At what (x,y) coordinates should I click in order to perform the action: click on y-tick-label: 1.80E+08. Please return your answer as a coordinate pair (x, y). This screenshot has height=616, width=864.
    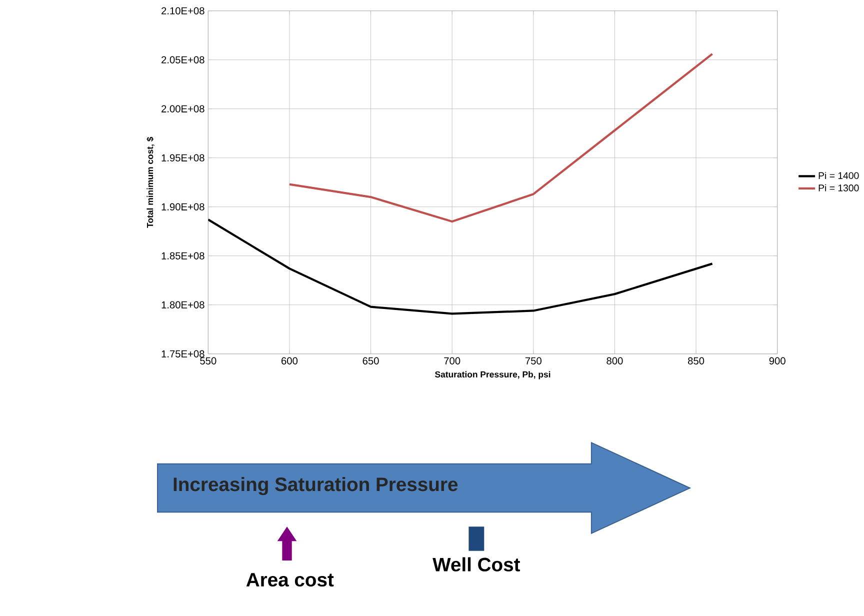
    Looking at the image, I should click on (183, 305).